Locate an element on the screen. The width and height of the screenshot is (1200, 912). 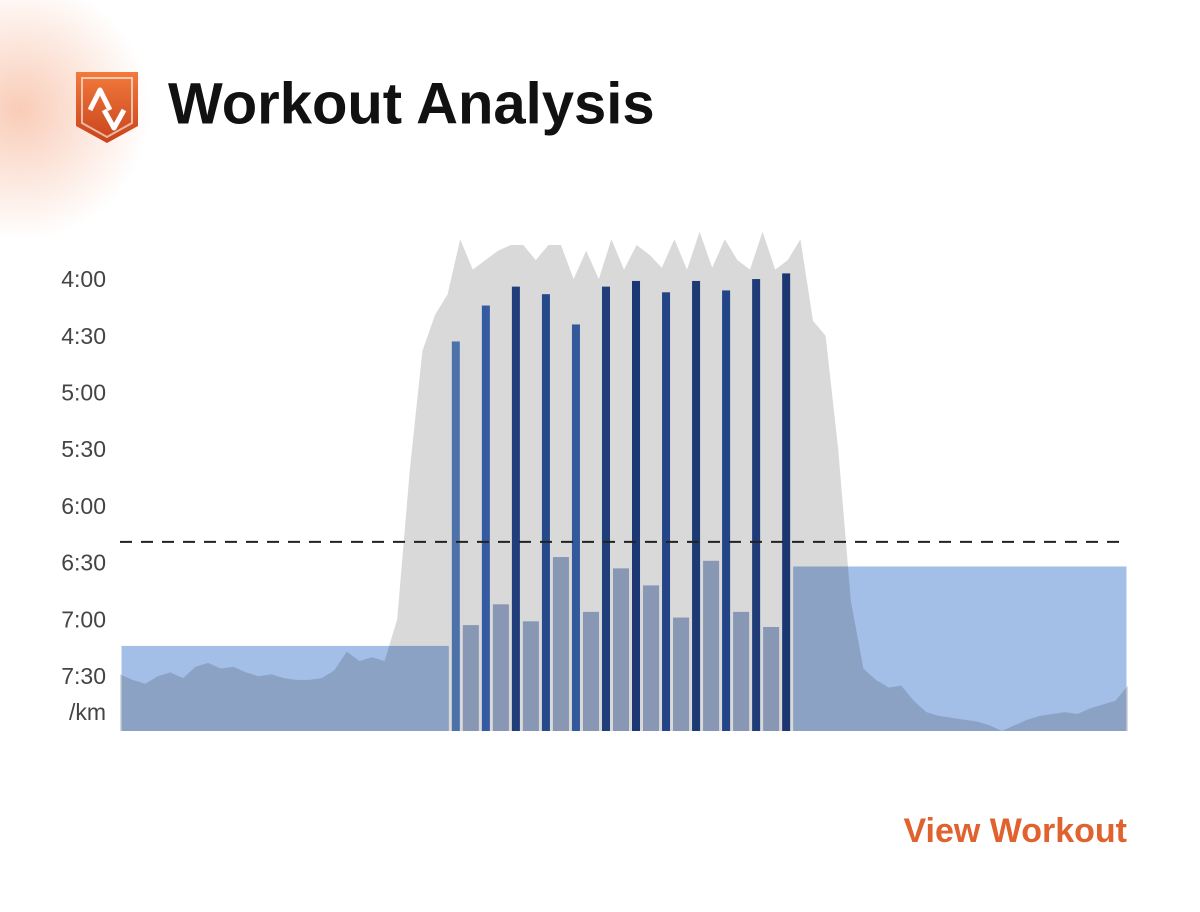
y-tick-label: 6:00 is located at coordinates (83, 506).